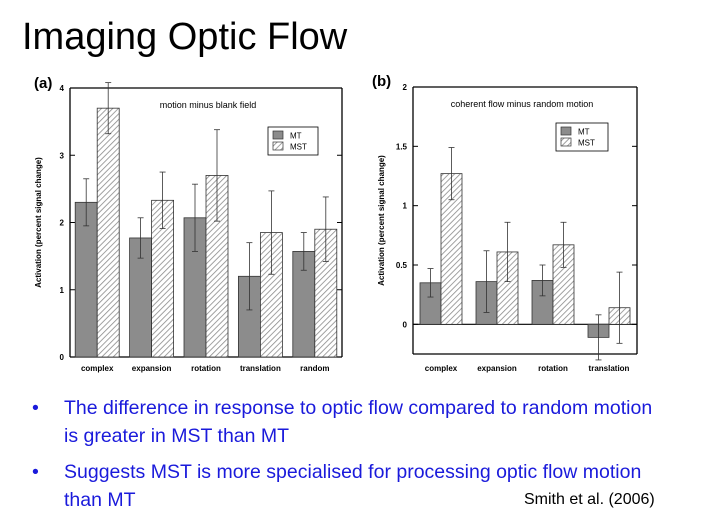 This screenshot has width=704, height=522. I want to click on chart-title: motion minus blank field, so click(208, 105).